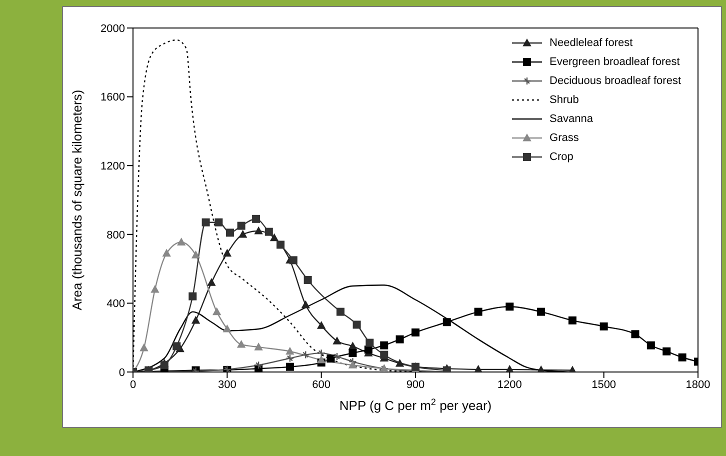 Image resolution: width=726 pixels, height=456 pixels. Describe the element at coordinates (121, 372) in the screenshot. I see `y-tick-label: 0` at that location.